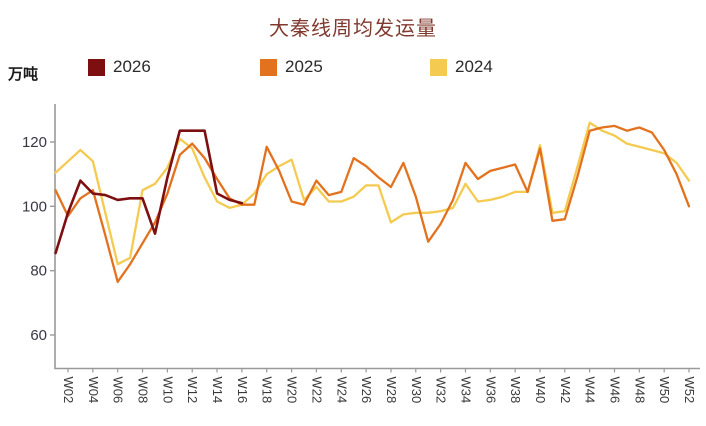 The image size is (706, 426). What do you see at coordinates (438, 67) in the screenshot?
I see `legend-swatch-2024` at bounding box center [438, 67].